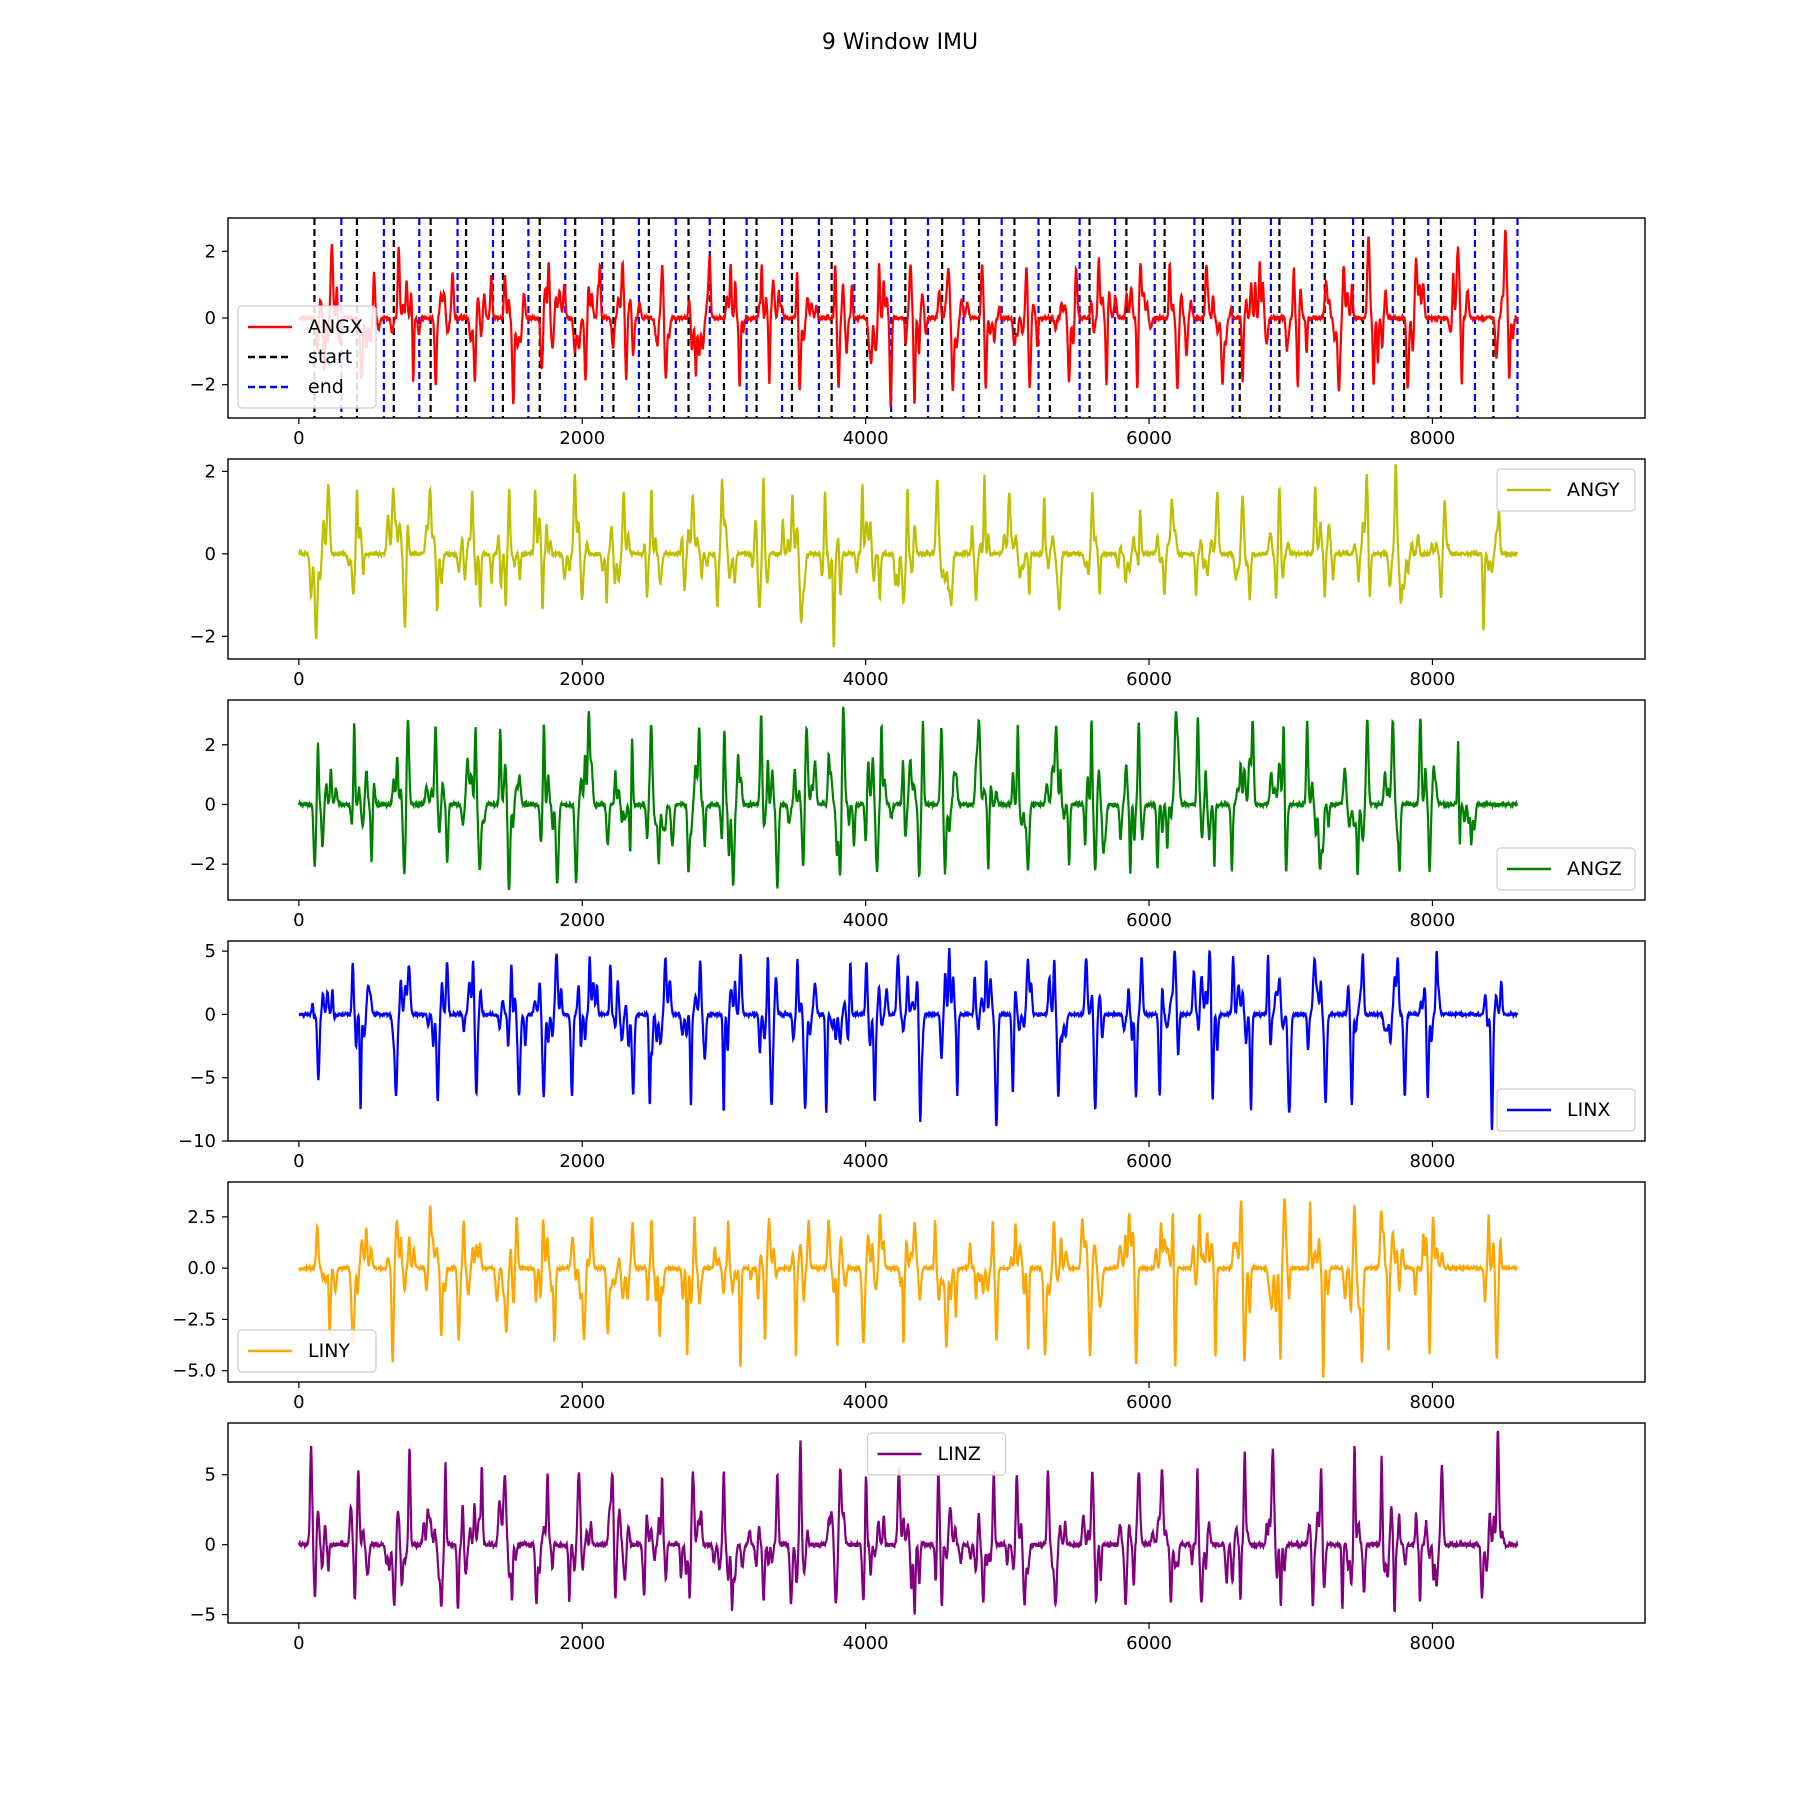 The height and width of the screenshot is (1800, 1800). I want to click on subplot-linx: 0 2000 4000 6000 8000 −10 −5 0 5 LINX, so click(912, 1056).